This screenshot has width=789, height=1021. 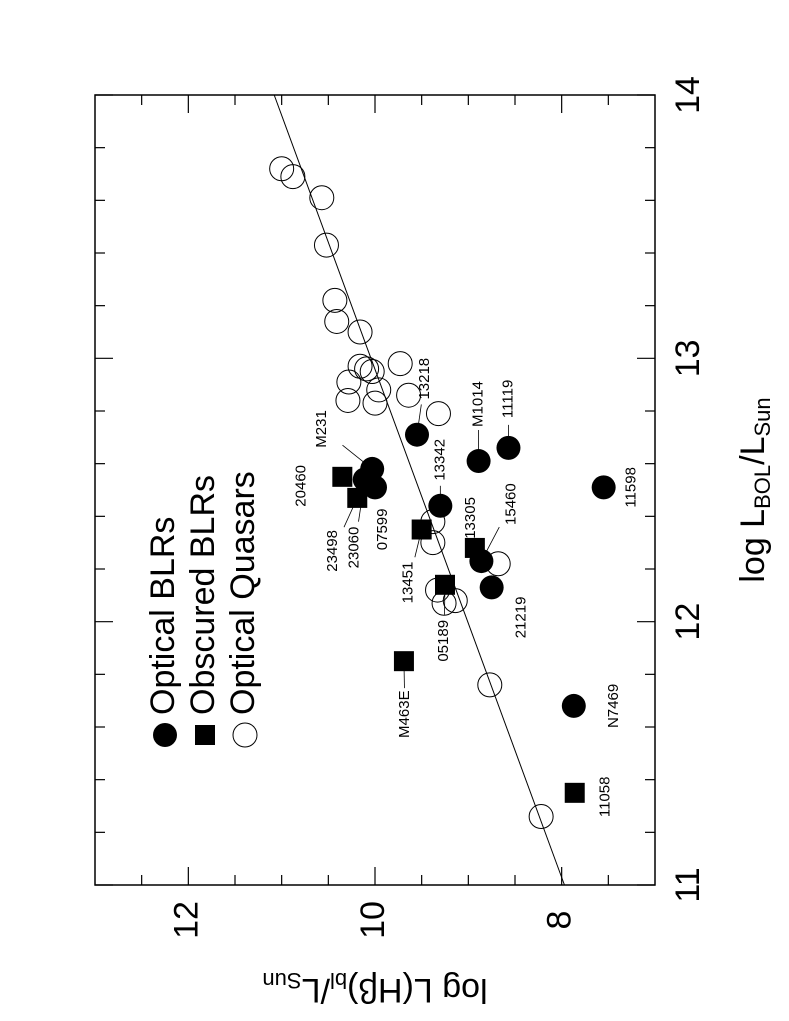 I want to click on x-tick-label: 14, so click(x=688, y=95).